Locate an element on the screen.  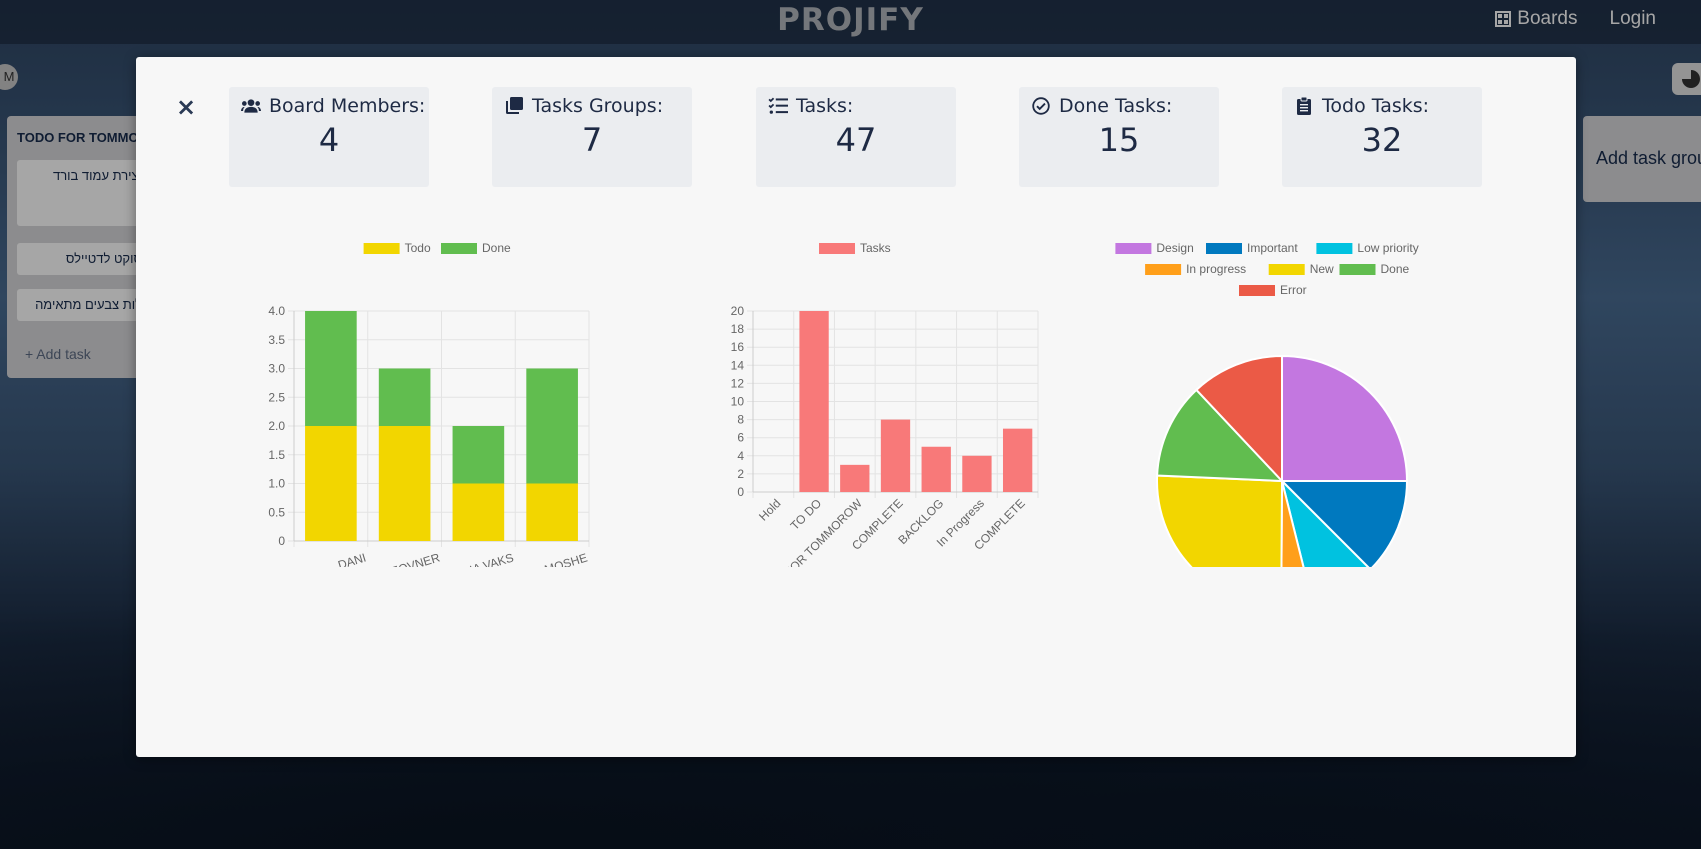
top-nav: Boards Login is located at coordinates (1575, 19).